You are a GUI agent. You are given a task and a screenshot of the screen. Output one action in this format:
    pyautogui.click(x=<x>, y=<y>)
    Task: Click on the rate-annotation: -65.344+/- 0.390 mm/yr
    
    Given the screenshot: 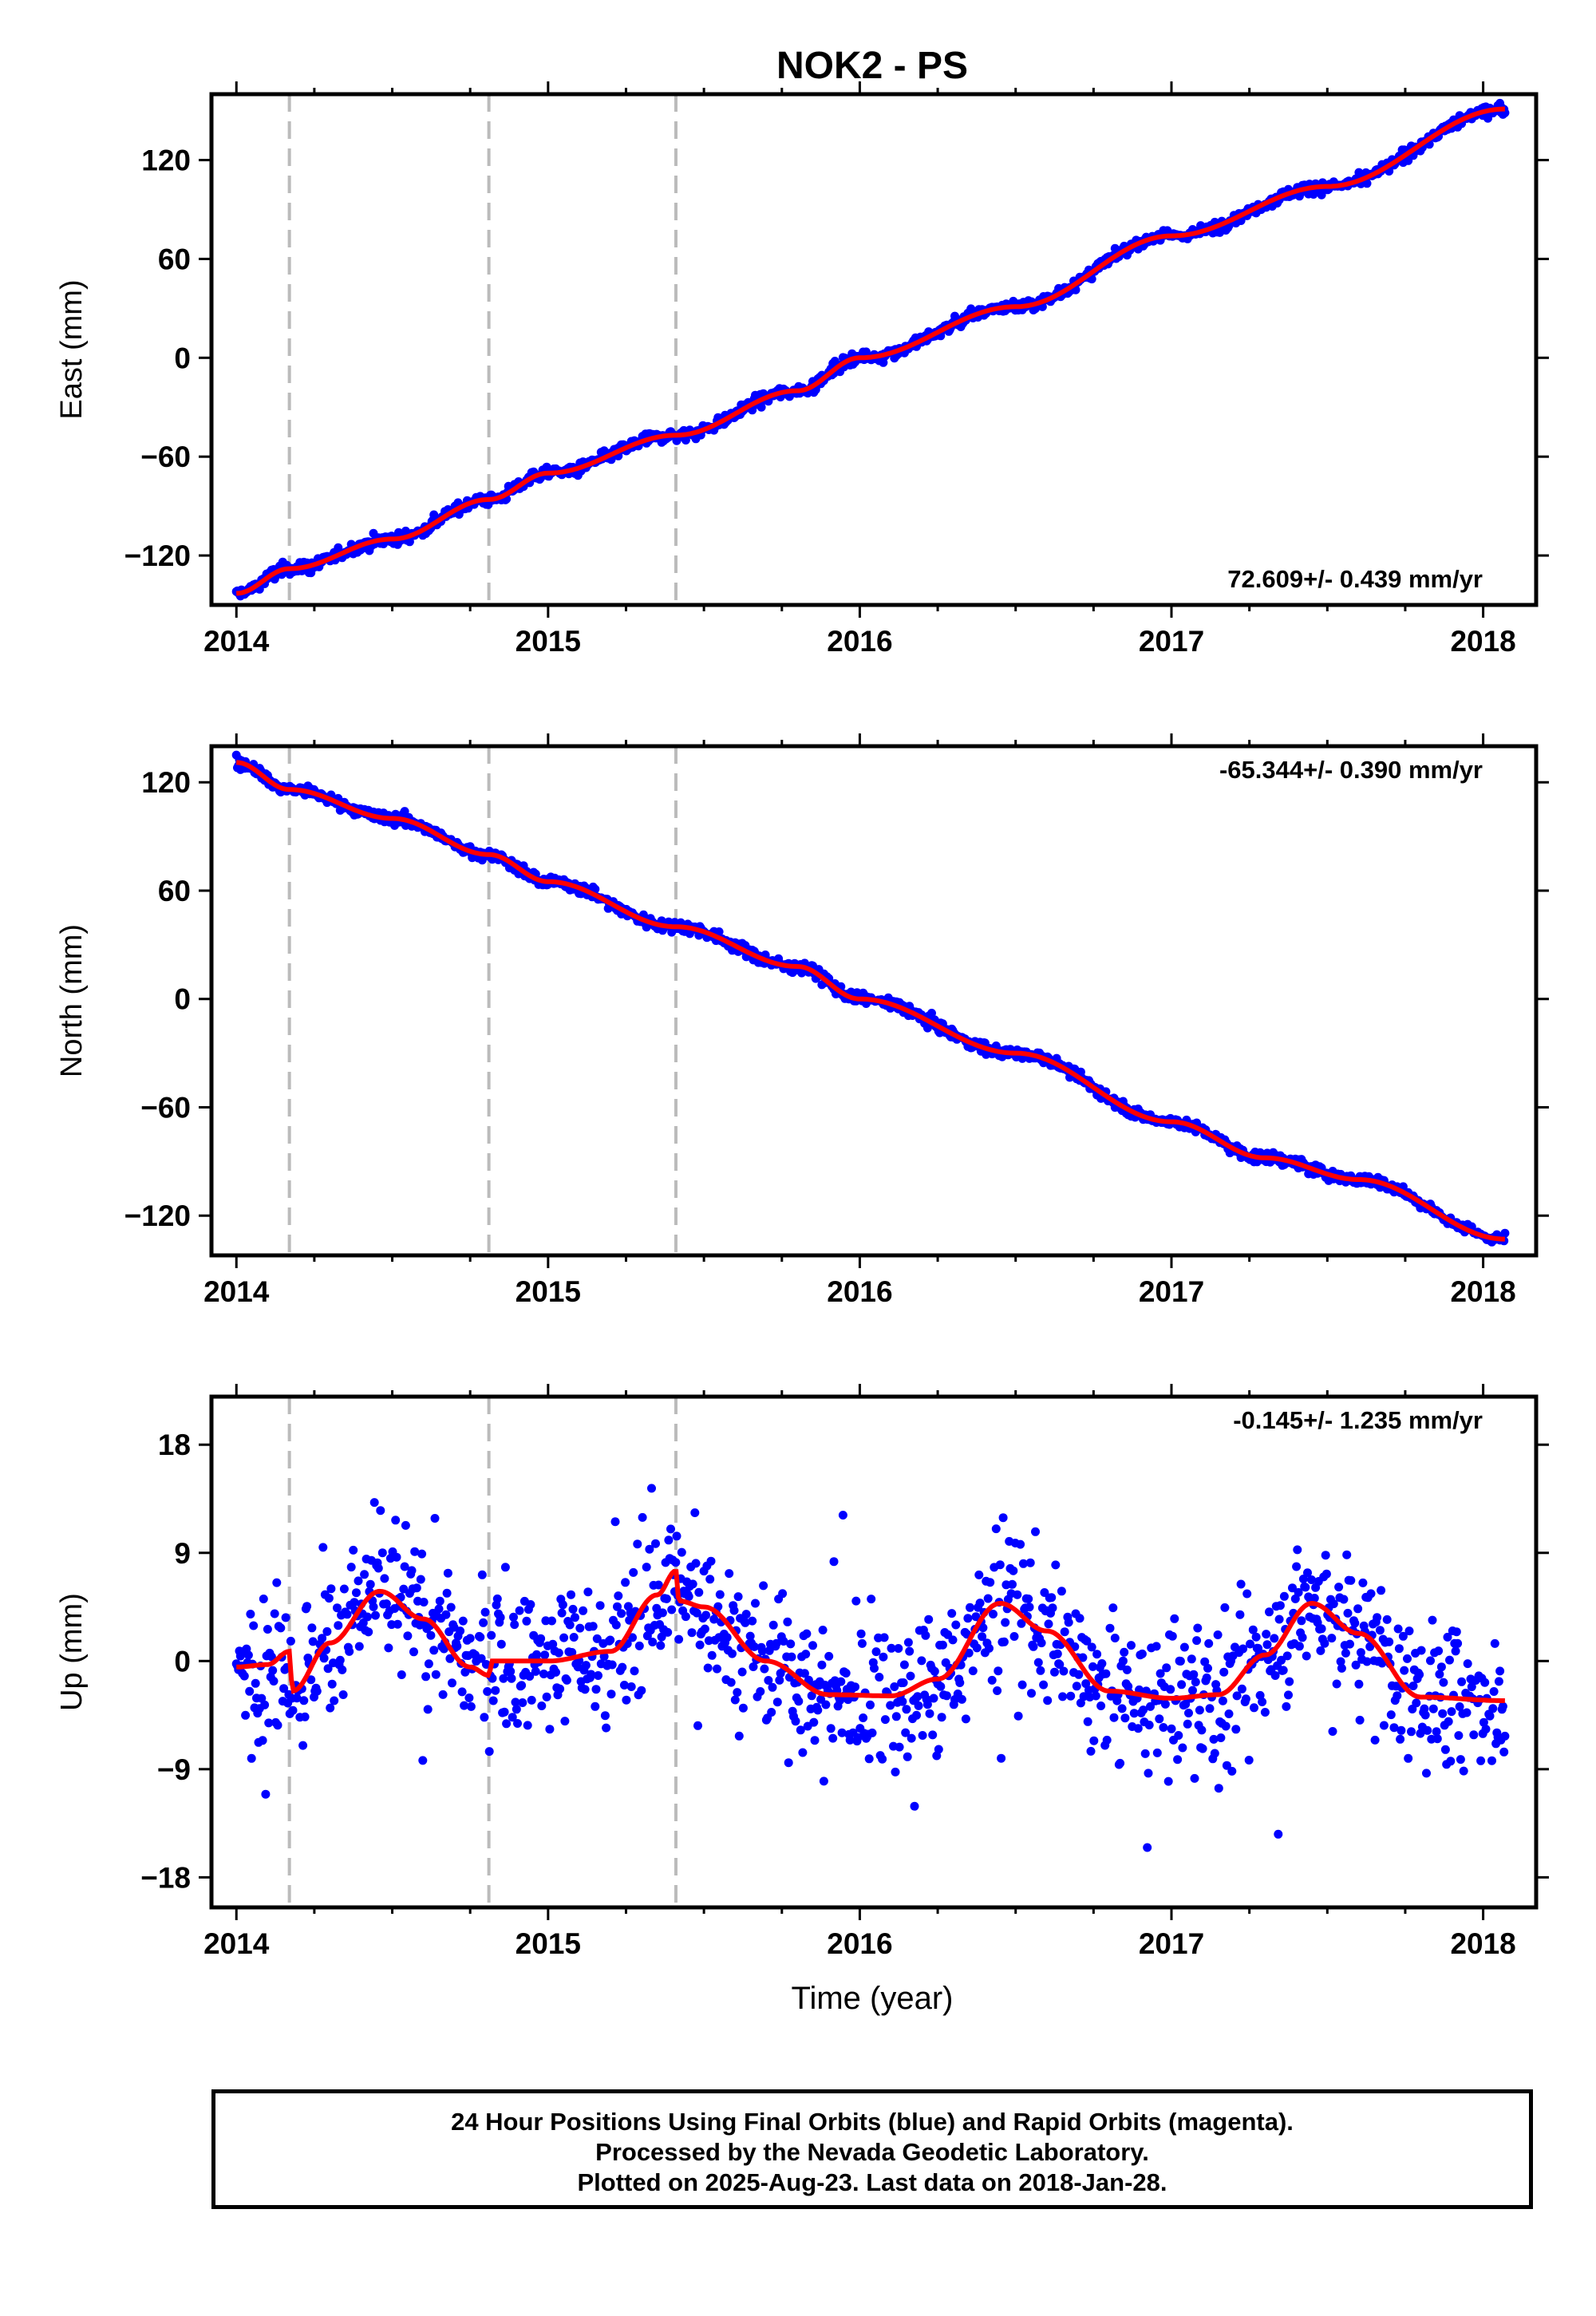 What is the action you would take?
    pyautogui.click(x=1351, y=770)
    